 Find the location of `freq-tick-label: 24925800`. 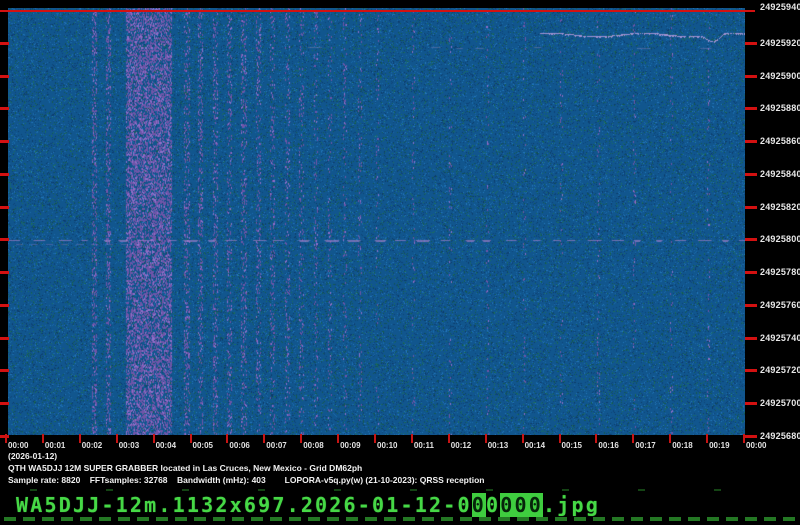

freq-tick-label: 24925800 is located at coordinates (780, 239).